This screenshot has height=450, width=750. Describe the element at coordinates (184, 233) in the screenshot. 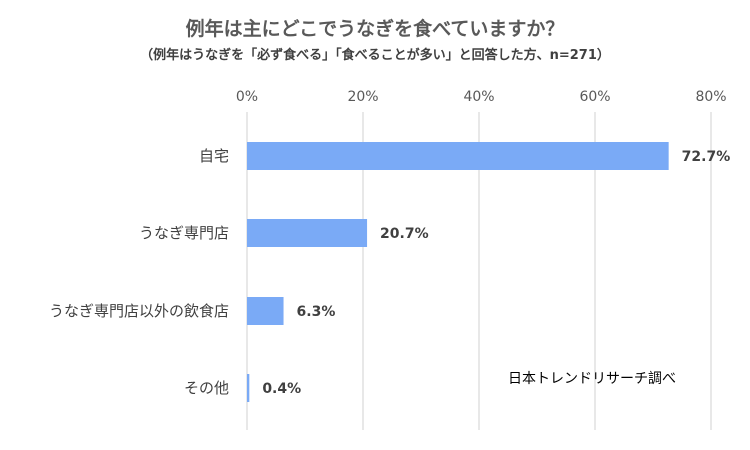

I see `category-label: うなぎ専門店` at that location.